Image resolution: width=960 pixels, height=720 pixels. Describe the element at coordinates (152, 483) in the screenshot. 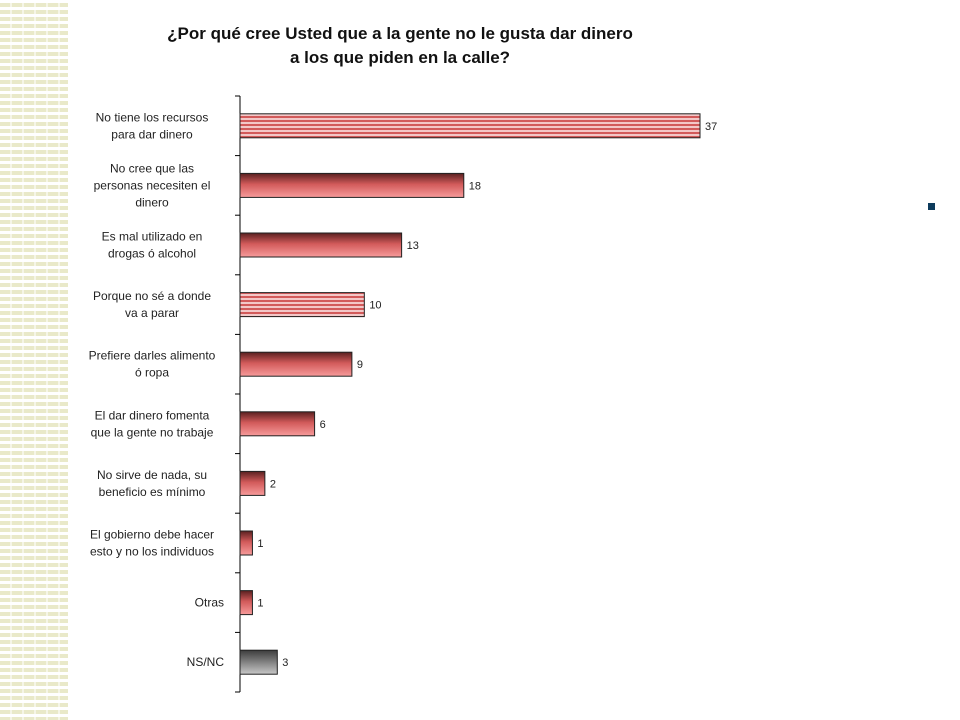

I see `category-label-6: No sirve de nada, su beneficio es mínimo` at that location.